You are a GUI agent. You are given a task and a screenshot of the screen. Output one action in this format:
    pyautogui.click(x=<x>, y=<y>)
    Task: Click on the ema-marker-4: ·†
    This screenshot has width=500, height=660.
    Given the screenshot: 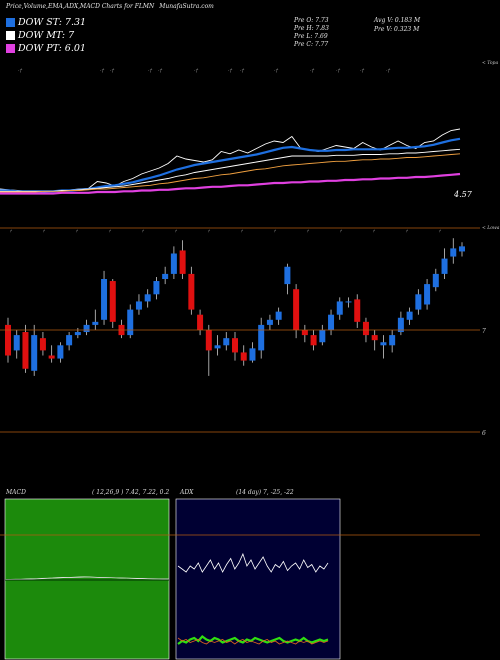 What is the action you would take?
    pyautogui.click(x=160, y=71)
    